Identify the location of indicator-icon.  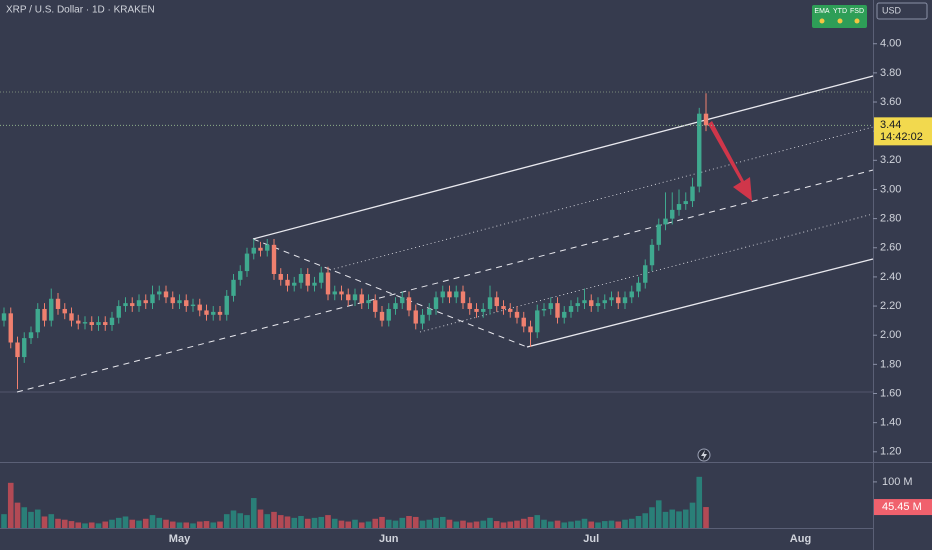
(840, 21).